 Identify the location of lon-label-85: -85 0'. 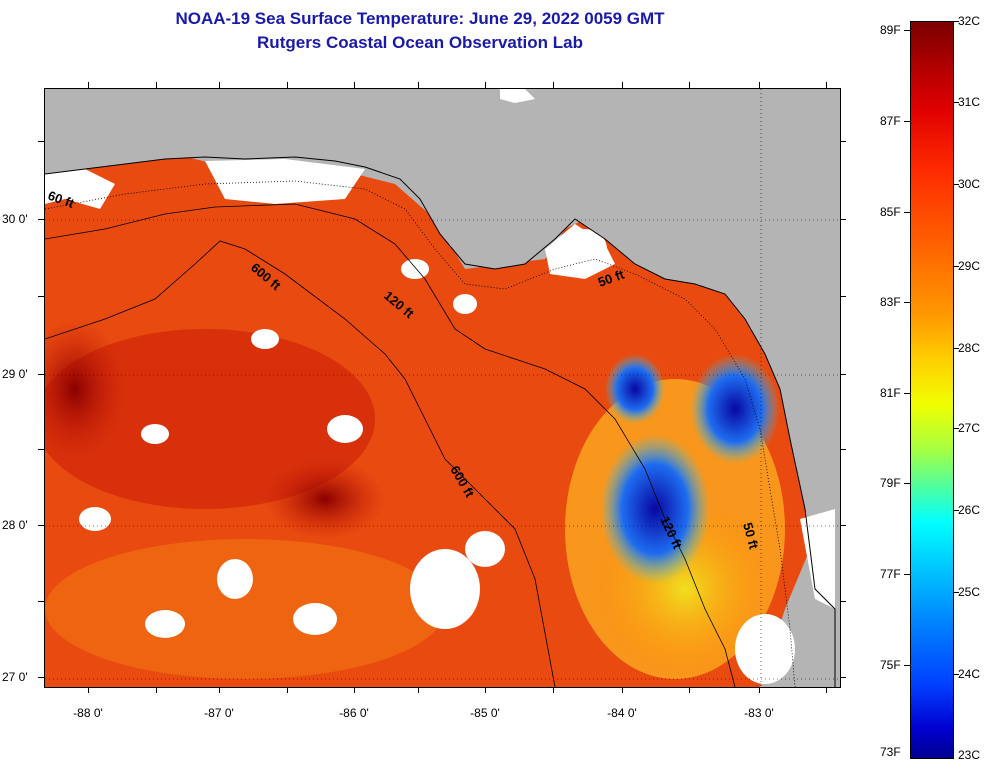
(485, 713).